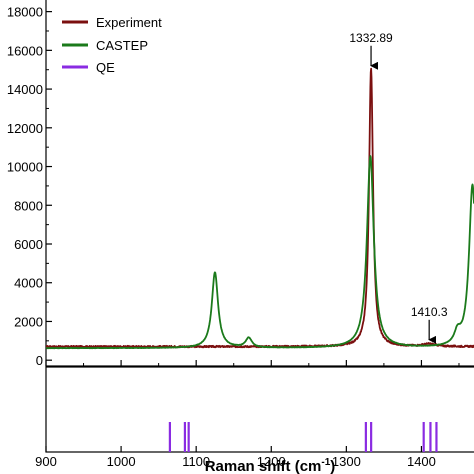 The height and width of the screenshot is (474, 474). What do you see at coordinates (346, 461) in the screenshot?
I see `x-tick-label-4: 1300` at bounding box center [346, 461].